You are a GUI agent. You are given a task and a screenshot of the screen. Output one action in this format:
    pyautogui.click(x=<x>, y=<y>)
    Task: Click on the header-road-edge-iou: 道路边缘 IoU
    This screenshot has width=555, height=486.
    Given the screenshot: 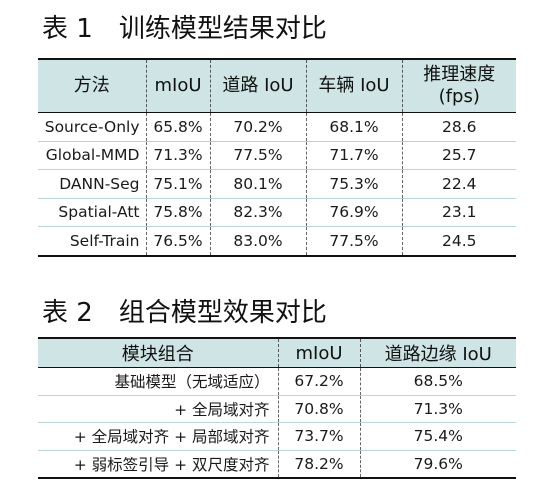 What is the action you would take?
    pyautogui.click(x=437, y=353)
    